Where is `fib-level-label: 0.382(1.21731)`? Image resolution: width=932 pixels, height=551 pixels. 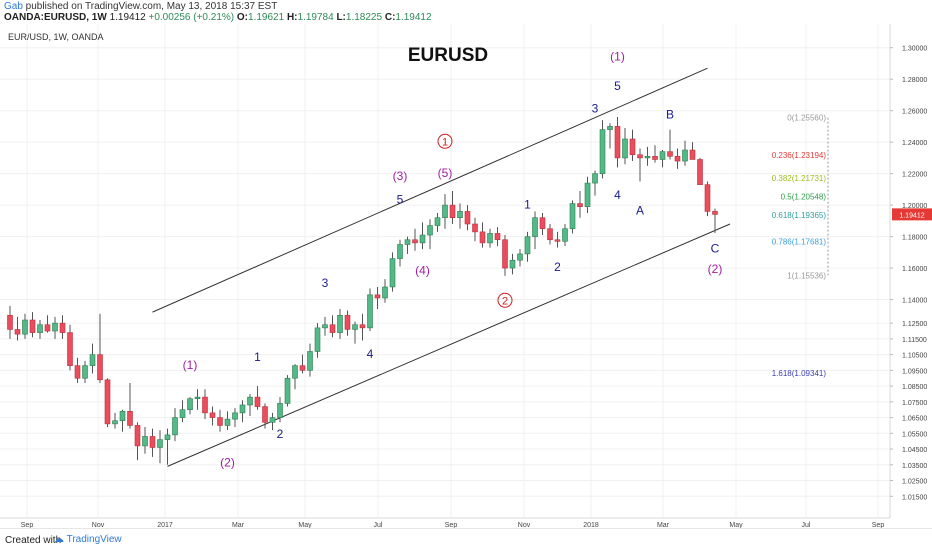 fib-level-label: 0.382(1.21731) is located at coordinates (799, 178).